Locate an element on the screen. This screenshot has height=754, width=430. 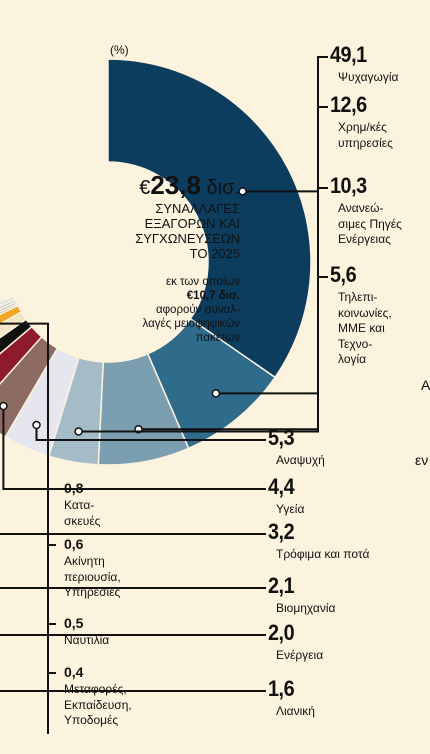
slice-value: 1,6 is located at coordinates (281, 688).